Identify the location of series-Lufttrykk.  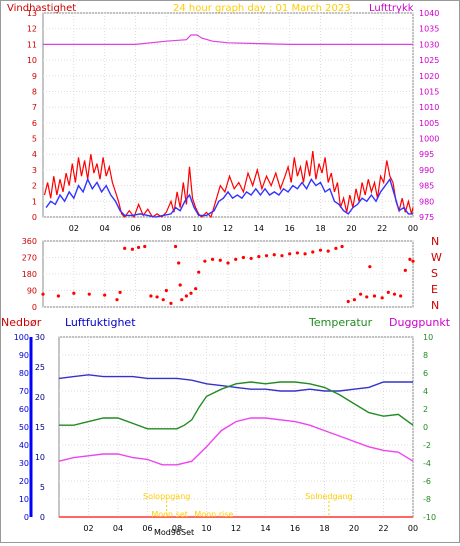
(228, 40).